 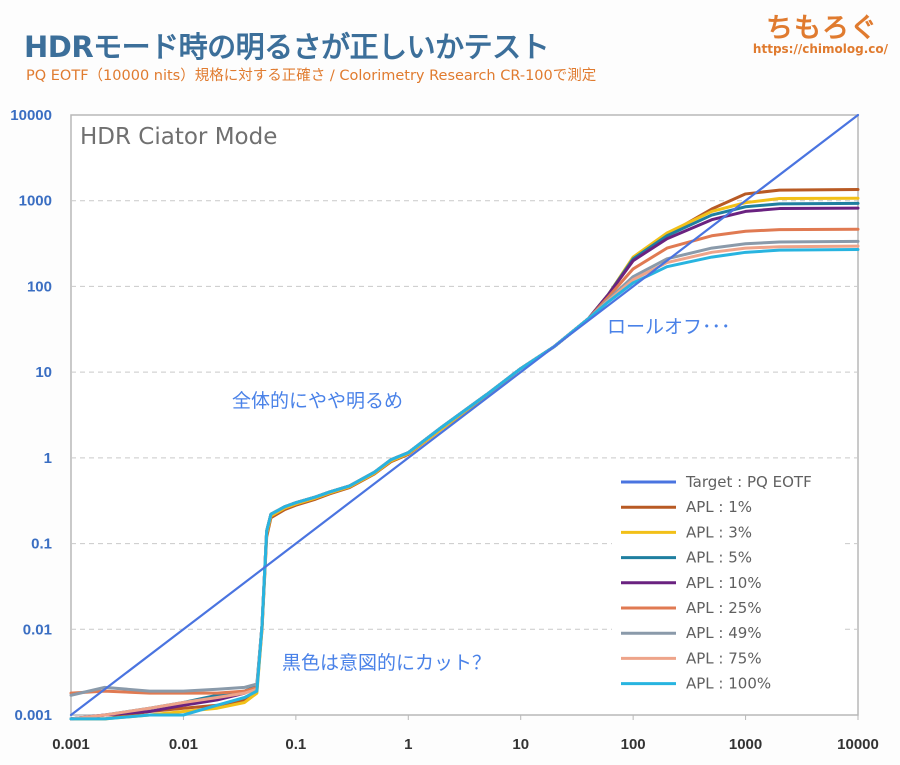 I want to click on mode-label: HDR Ciator Mode, so click(x=178, y=137).